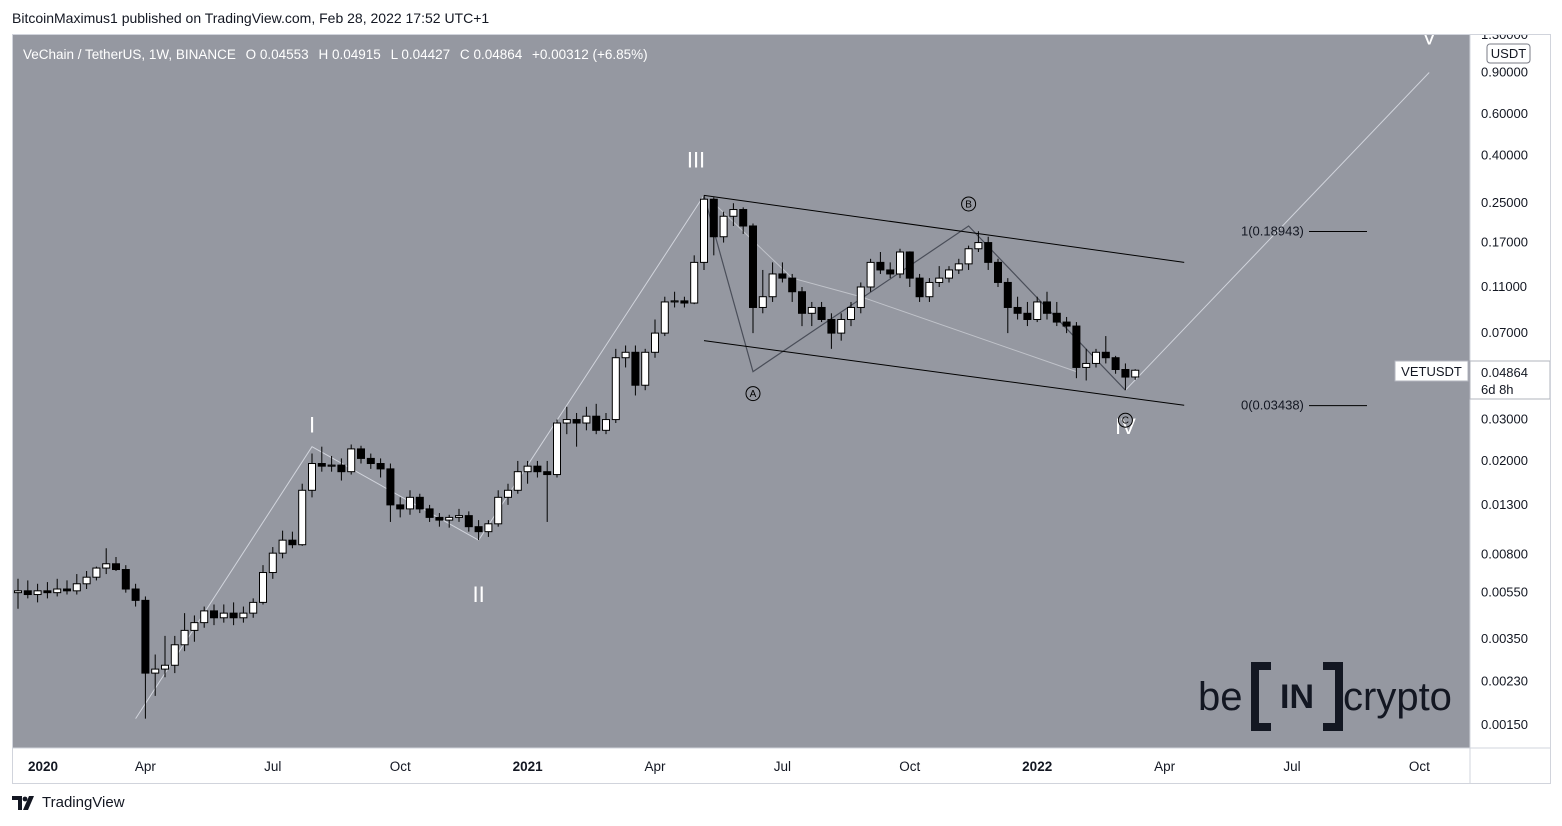 The height and width of the screenshot is (826, 1562). Describe the element at coordinates (1431, 371) in the screenshot. I see `symbol-tag` at that location.